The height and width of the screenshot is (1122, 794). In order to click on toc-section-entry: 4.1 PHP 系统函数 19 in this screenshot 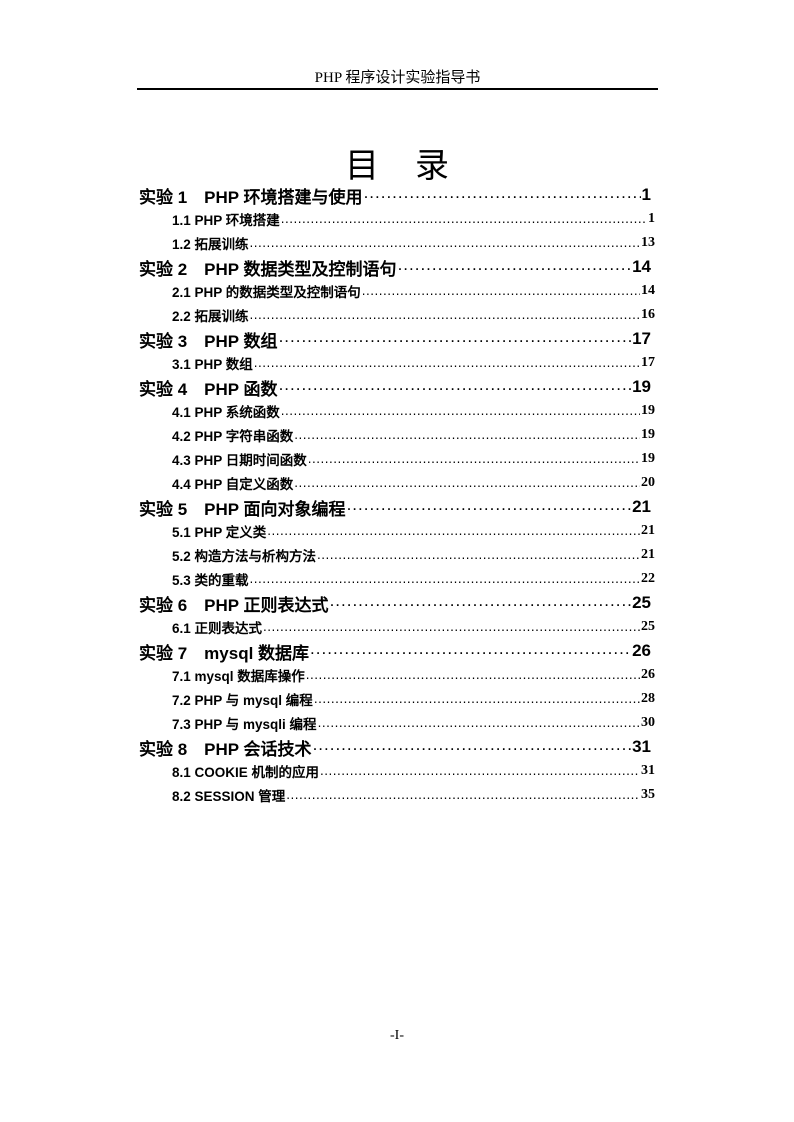, I will do `click(413, 411)`.